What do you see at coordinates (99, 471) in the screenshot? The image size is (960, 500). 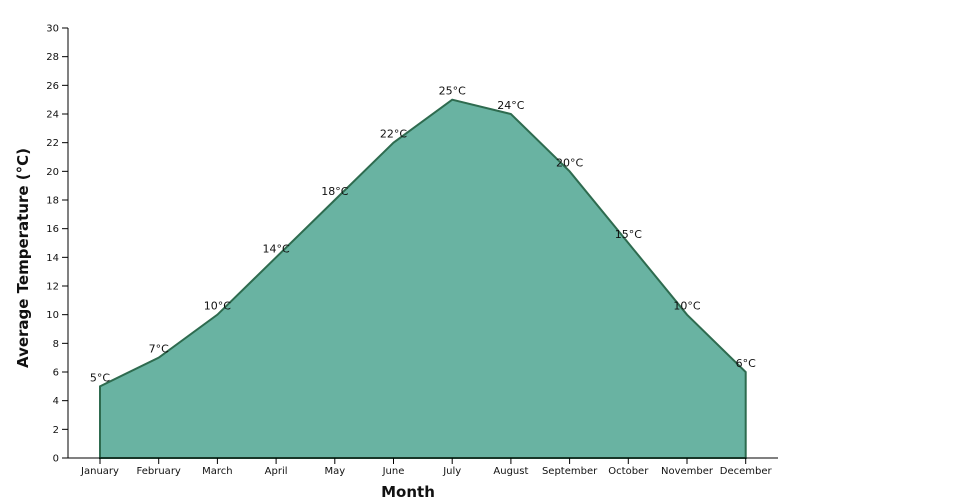 I see `x-tick-label: January` at bounding box center [99, 471].